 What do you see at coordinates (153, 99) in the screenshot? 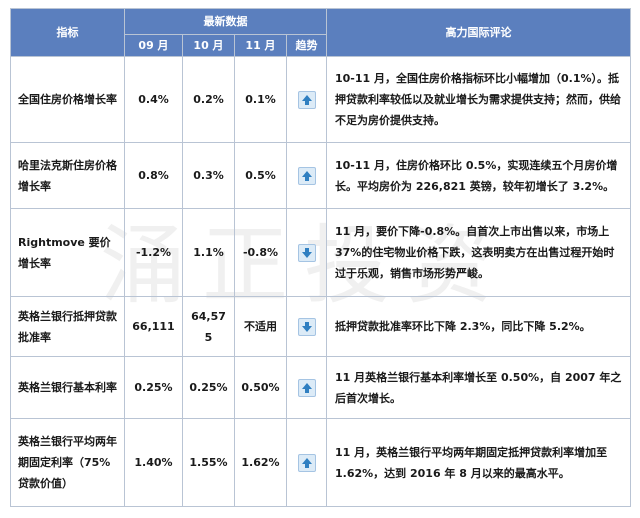
I see `value-sep: 0.4%` at bounding box center [153, 99].